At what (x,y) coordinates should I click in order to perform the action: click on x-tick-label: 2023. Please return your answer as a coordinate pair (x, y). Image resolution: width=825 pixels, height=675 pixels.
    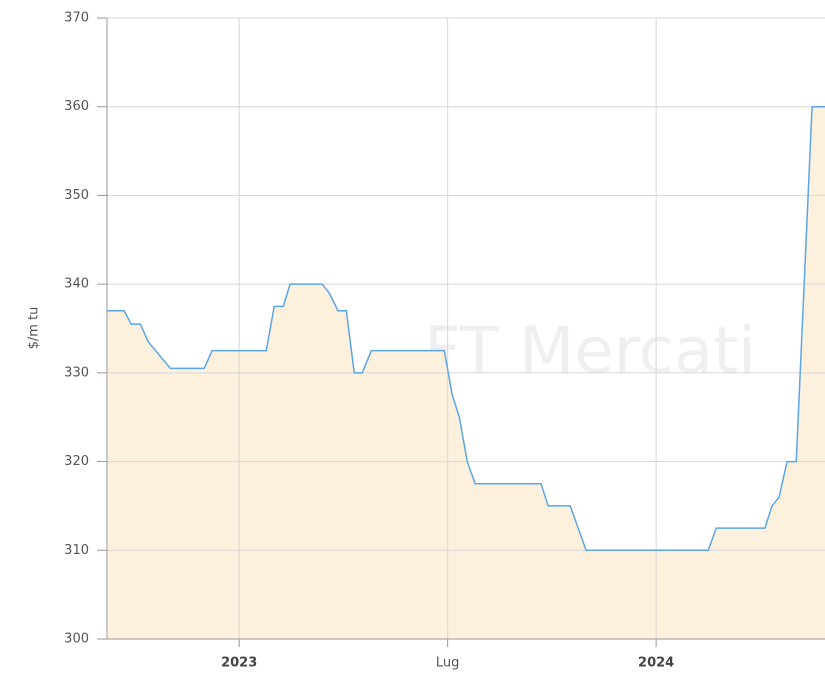
    Looking at the image, I should click on (239, 663).